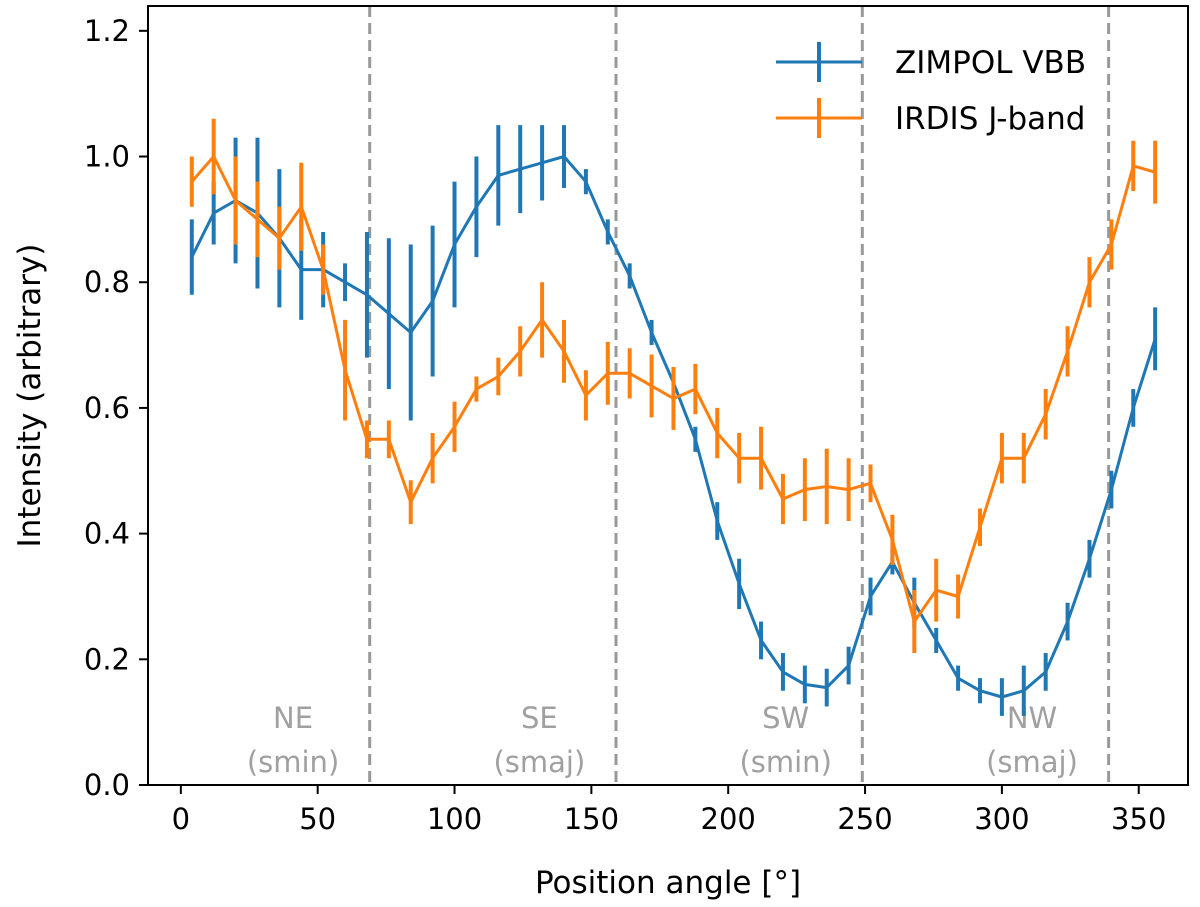 Image resolution: width=1200 pixels, height=907 pixels. I want to click on x-tick-label-3: 150, so click(591, 819).